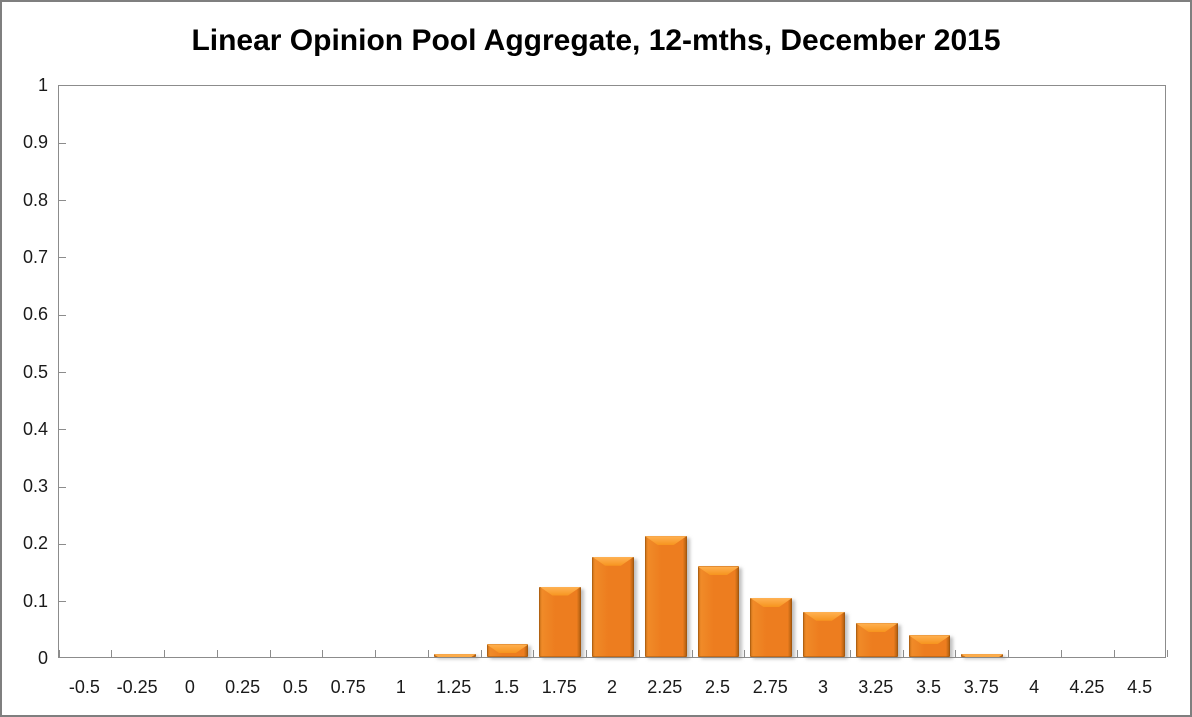 The width and height of the screenshot is (1192, 717). Describe the element at coordinates (35, 486) in the screenshot. I see `y-tick-label: 0.3` at that location.